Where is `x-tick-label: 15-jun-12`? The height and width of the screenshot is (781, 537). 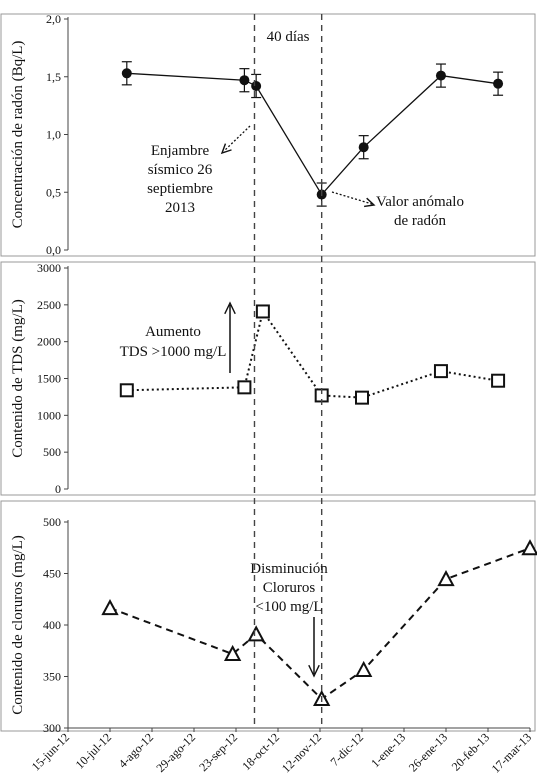 x-tick-label: 15-jun-12 is located at coordinates (50, 751).